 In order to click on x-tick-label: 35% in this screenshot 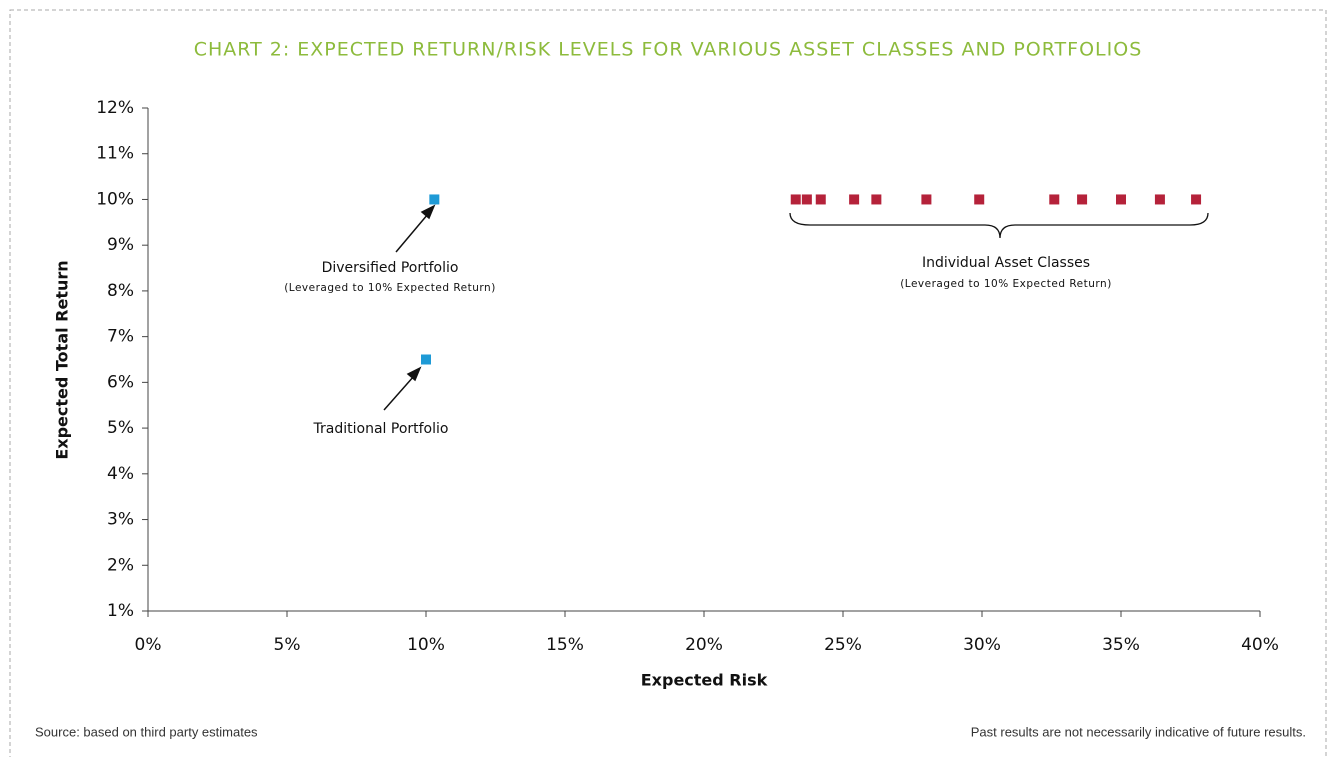, I will do `click(1121, 645)`.